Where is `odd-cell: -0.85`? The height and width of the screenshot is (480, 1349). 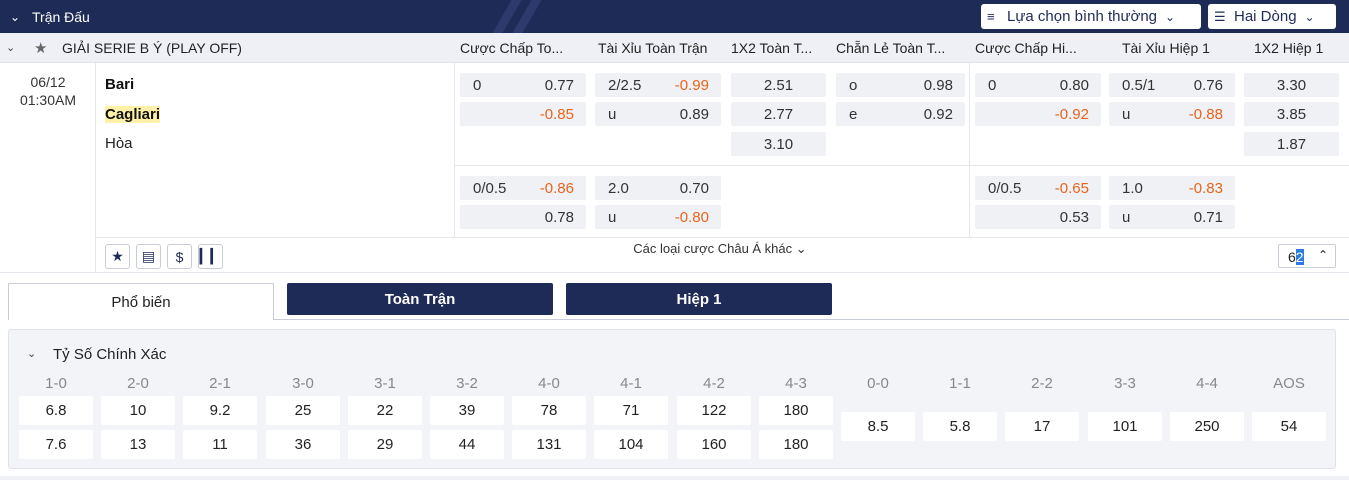 odd-cell: -0.85 is located at coordinates (523, 114).